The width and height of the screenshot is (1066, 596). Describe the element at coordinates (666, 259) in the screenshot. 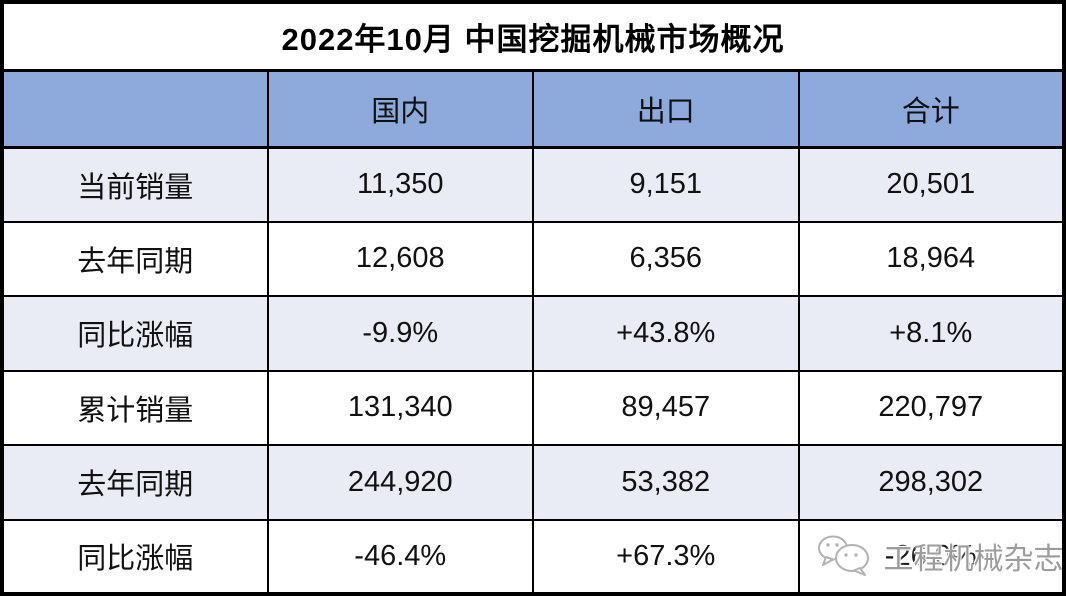

I see `cell-value: 6,356` at that location.